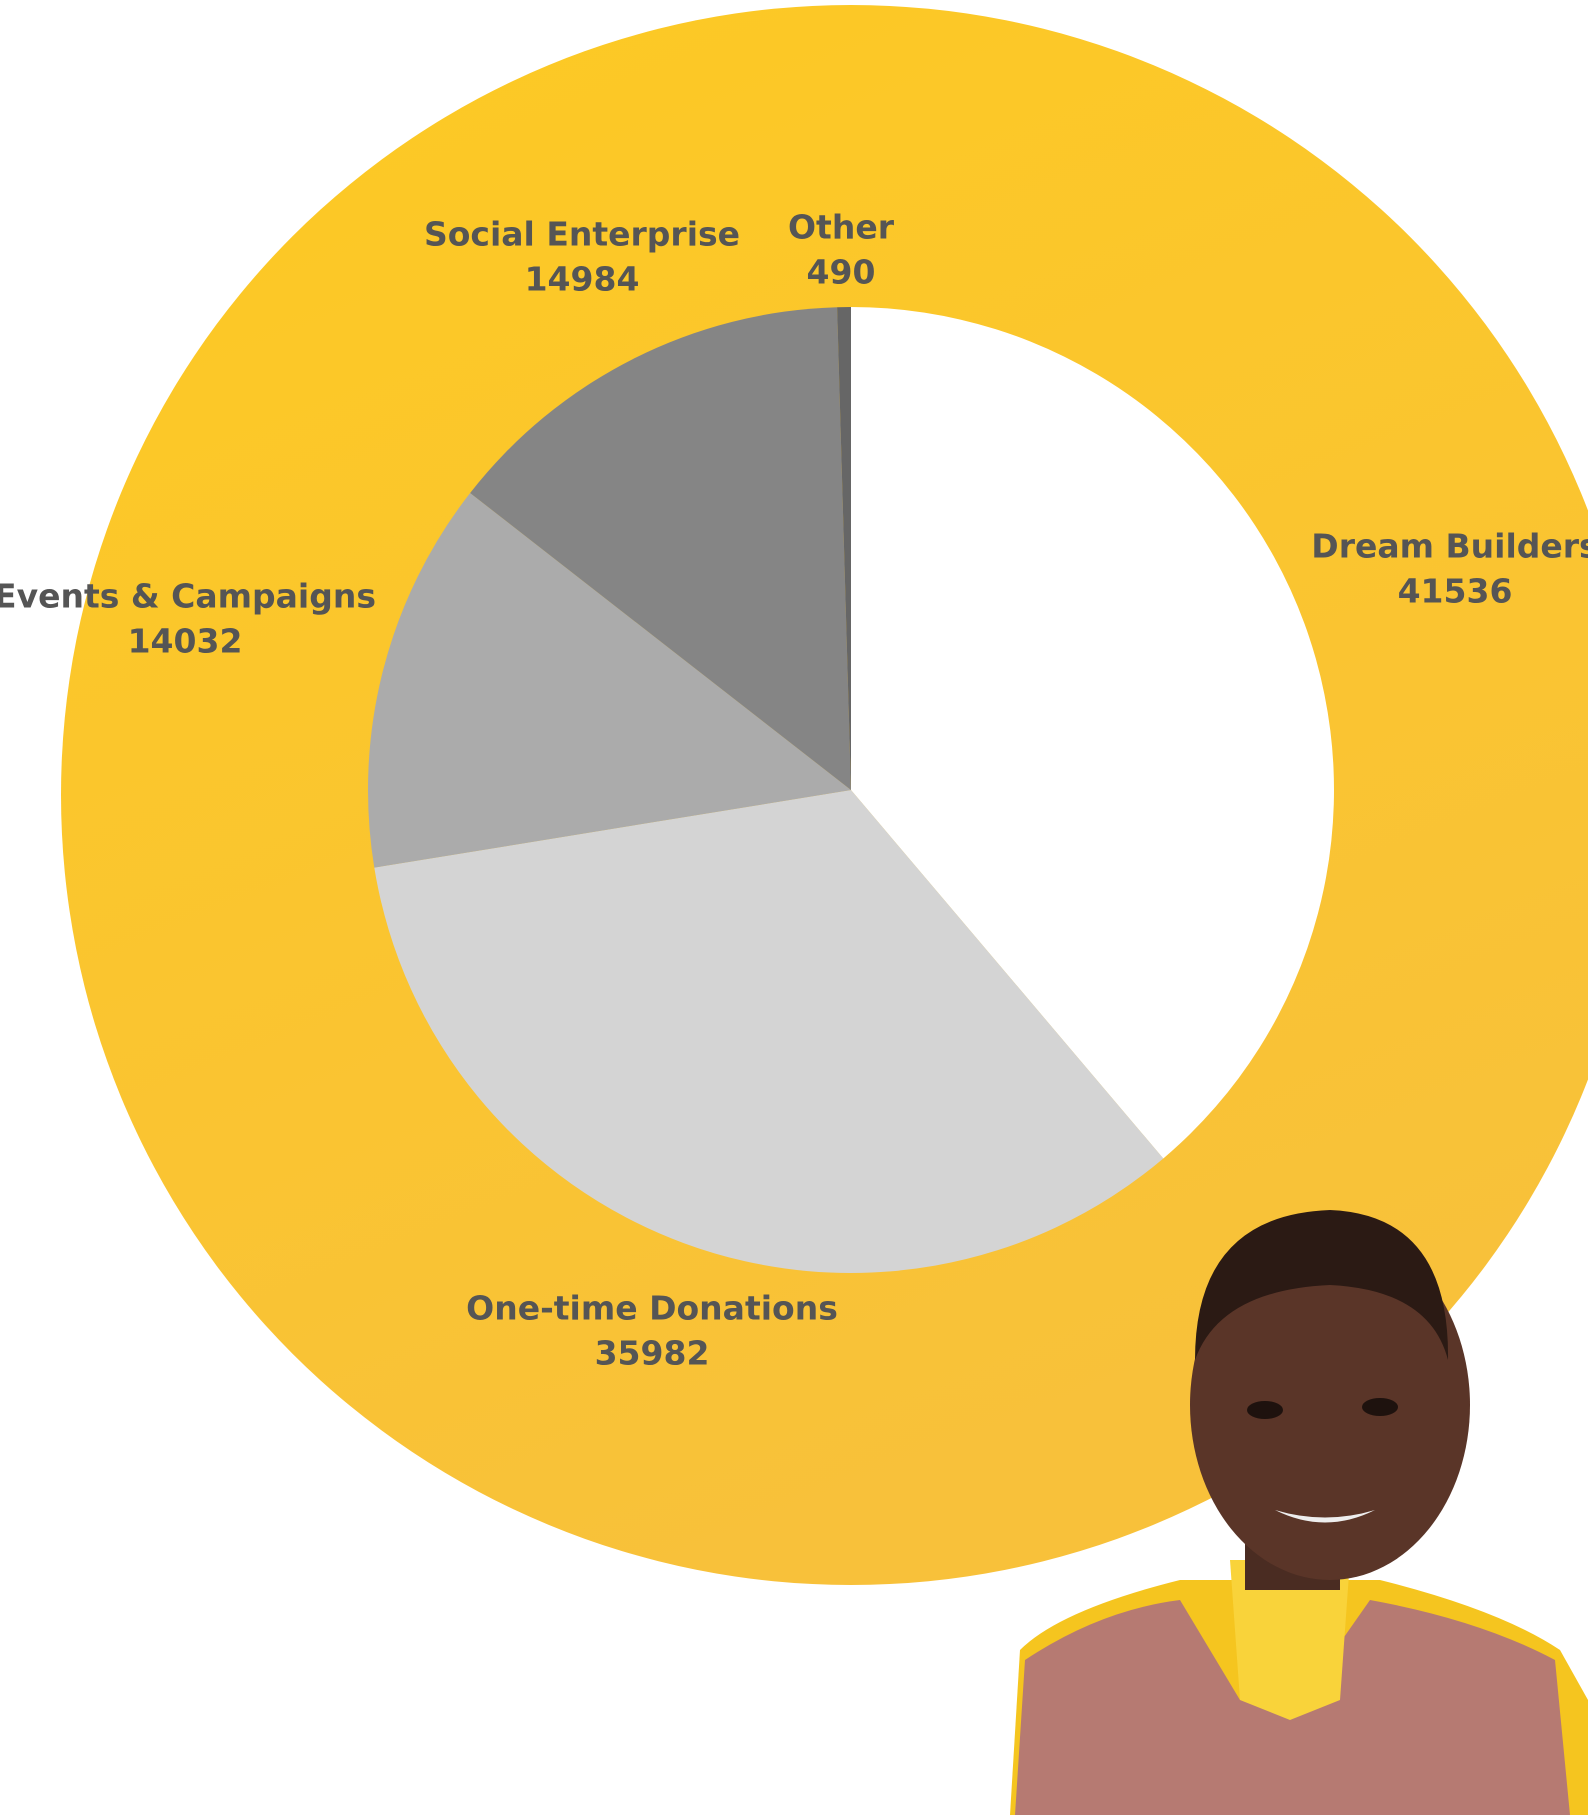 This screenshot has height=1815, width=1588. What do you see at coordinates (582, 279) in the screenshot?
I see `slice-value: 14984` at bounding box center [582, 279].